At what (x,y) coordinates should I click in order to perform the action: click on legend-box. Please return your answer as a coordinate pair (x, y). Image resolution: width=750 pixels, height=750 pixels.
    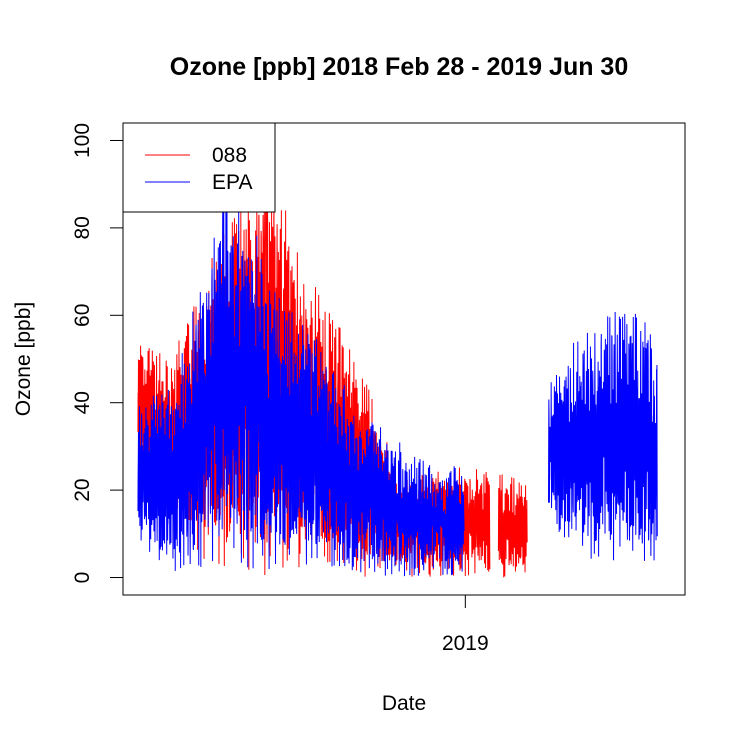
    Looking at the image, I should click on (199, 167).